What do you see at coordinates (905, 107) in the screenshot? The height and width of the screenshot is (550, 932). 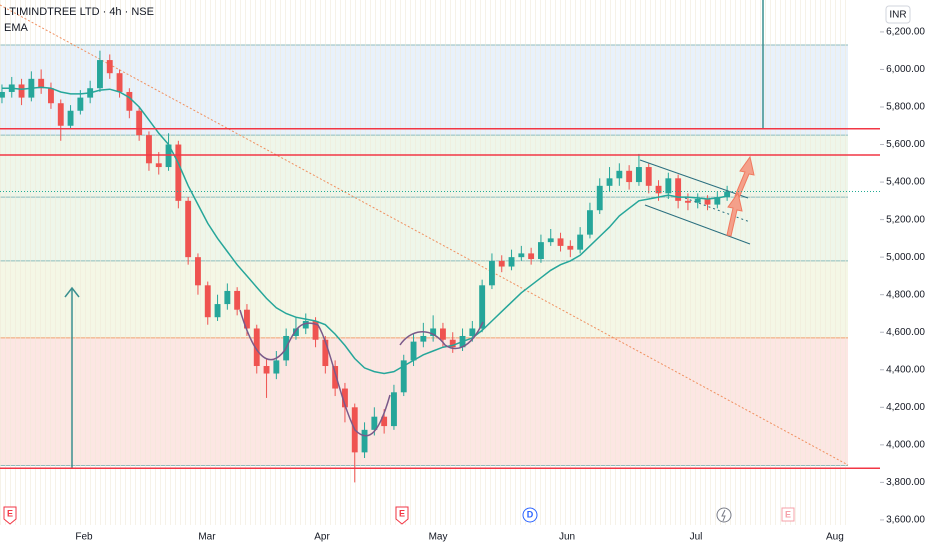 I see `y-tick-label: 5,800.00` at bounding box center [905, 107].